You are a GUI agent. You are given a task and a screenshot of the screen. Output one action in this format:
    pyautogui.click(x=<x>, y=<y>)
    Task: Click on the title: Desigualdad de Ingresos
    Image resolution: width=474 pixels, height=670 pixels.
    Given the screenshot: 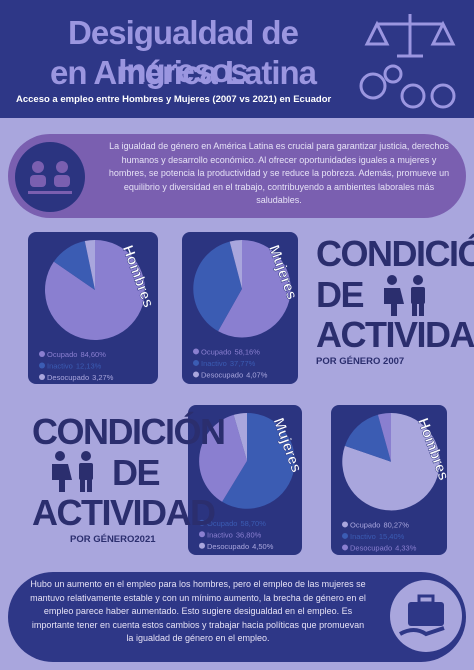 What is the action you would take?
    pyautogui.click(x=183, y=51)
    